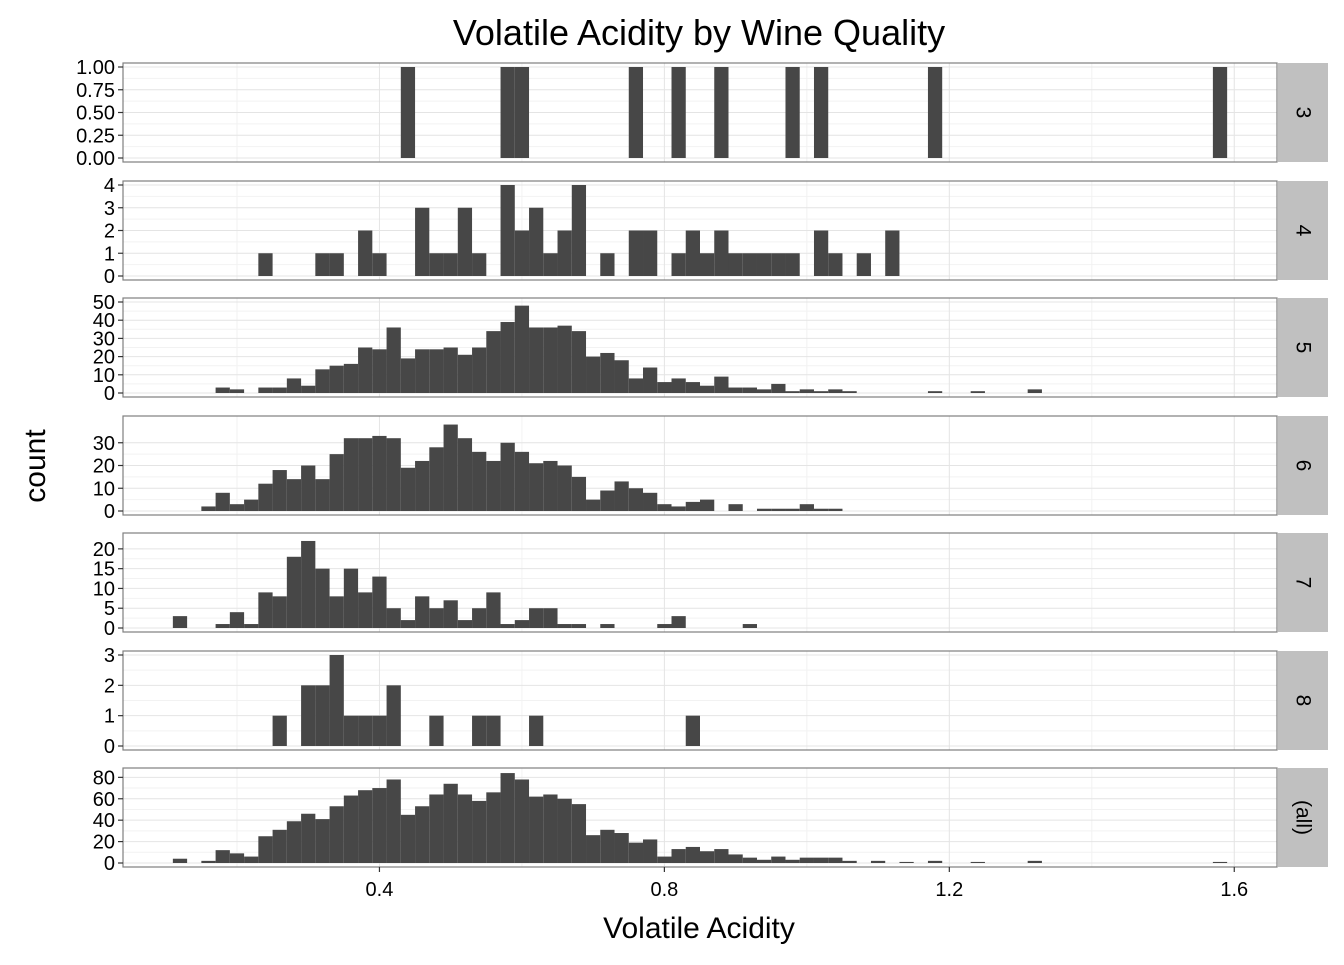 Image resolution: width=1344 pixels, height=965 pixels. What do you see at coordinates (1303, 583) in the screenshot?
I see `facet-strip-label: 7` at bounding box center [1303, 583].